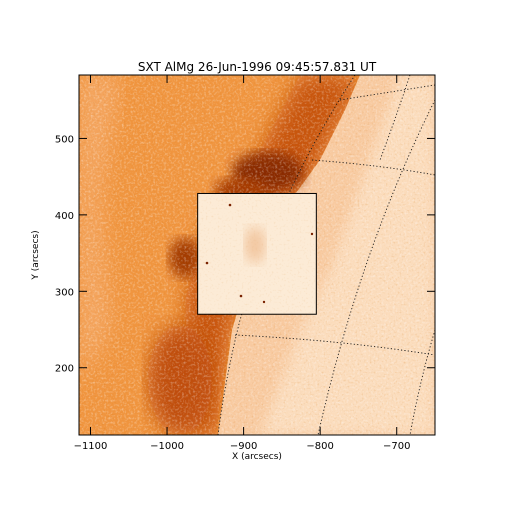 The width and height of the screenshot is (512, 512). Describe the element at coordinates (64, 369) in the screenshot. I see `y-tick-label: 200` at that location.